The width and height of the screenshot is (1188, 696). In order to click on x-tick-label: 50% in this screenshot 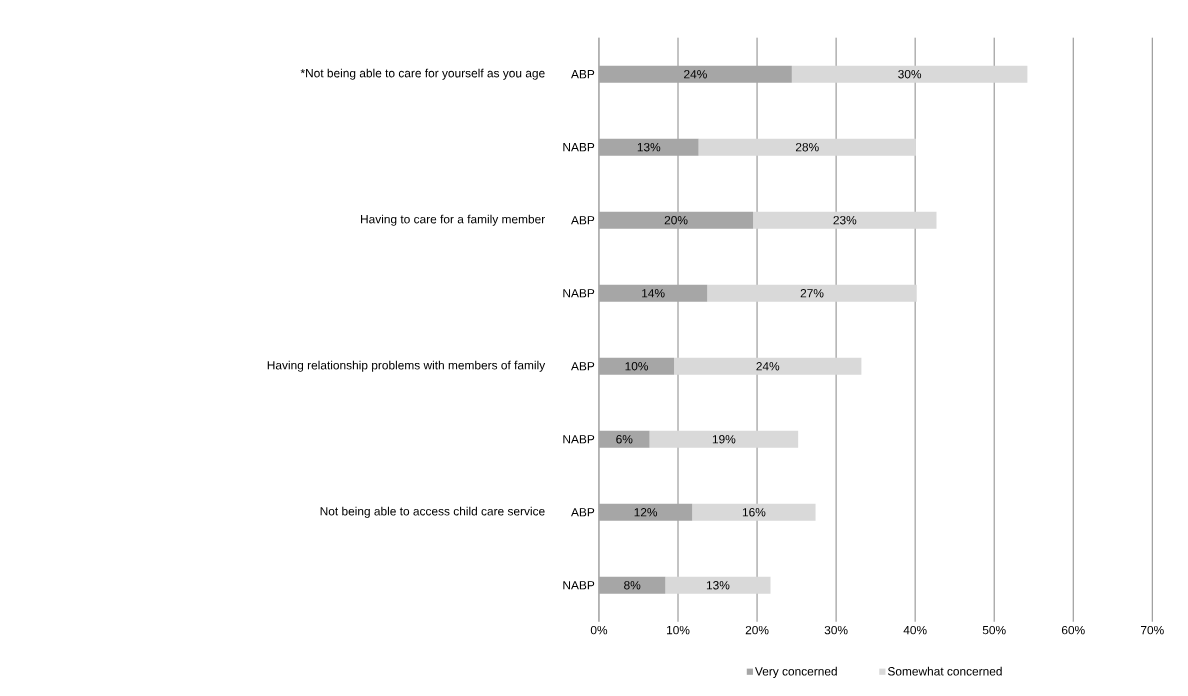, I will do `click(994, 630)`.